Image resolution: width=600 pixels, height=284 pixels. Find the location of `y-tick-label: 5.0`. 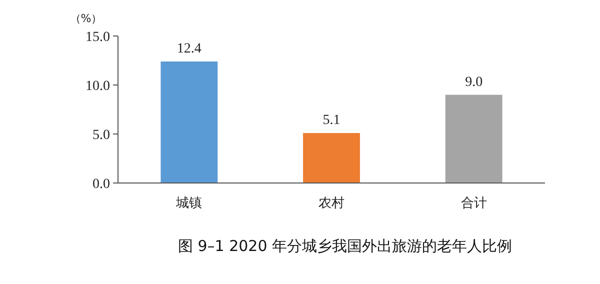

y-tick-label: 5.0 is located at coordinates (101, 135).